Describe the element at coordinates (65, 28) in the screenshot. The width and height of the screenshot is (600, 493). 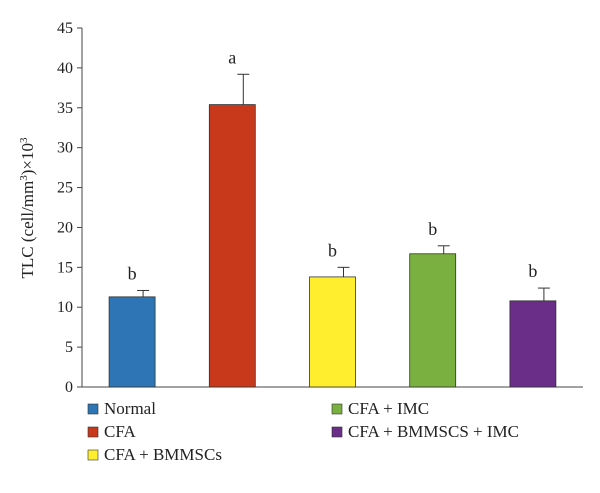
I see `y-tick-label: 45` at that location.